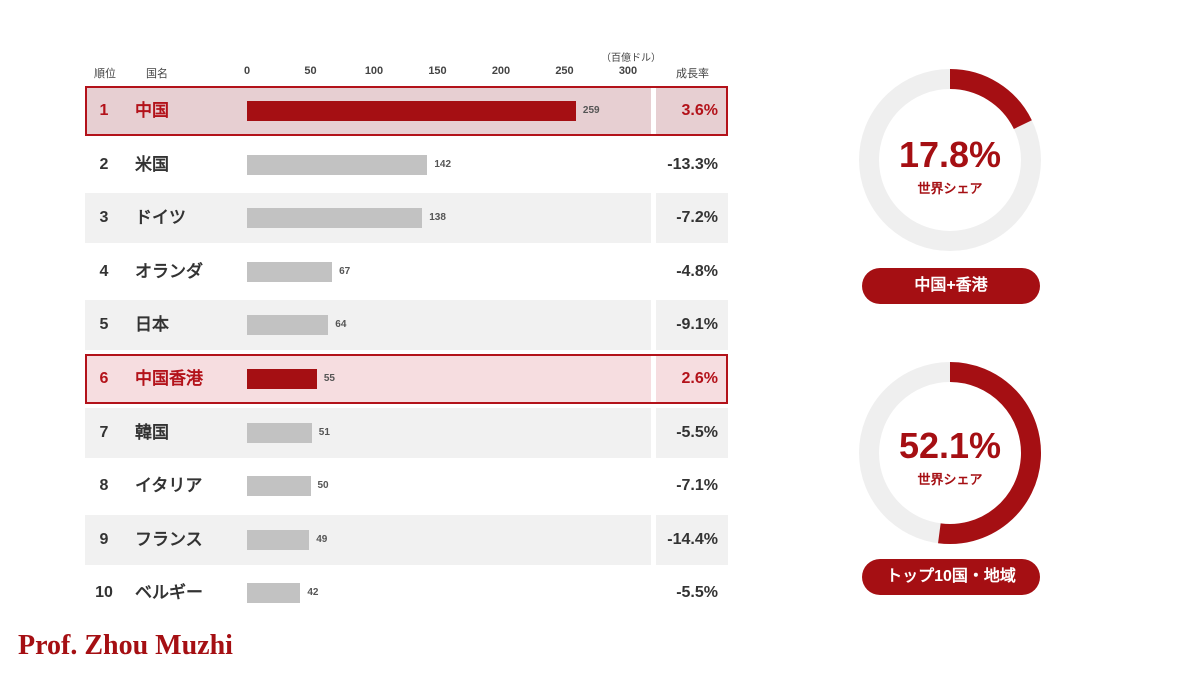 The image size is (1200, 675). What do you see at coordinates (699, 378) in the screenshot?
I see `growth-rate: 2.6%` at bounding box center [699, 378].